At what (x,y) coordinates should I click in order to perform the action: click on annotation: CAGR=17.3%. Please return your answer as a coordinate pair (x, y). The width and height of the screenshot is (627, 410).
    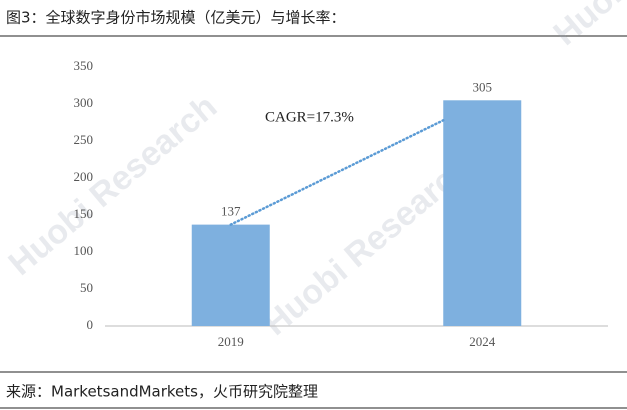
    Looking at the image, I should click on (309, 117).